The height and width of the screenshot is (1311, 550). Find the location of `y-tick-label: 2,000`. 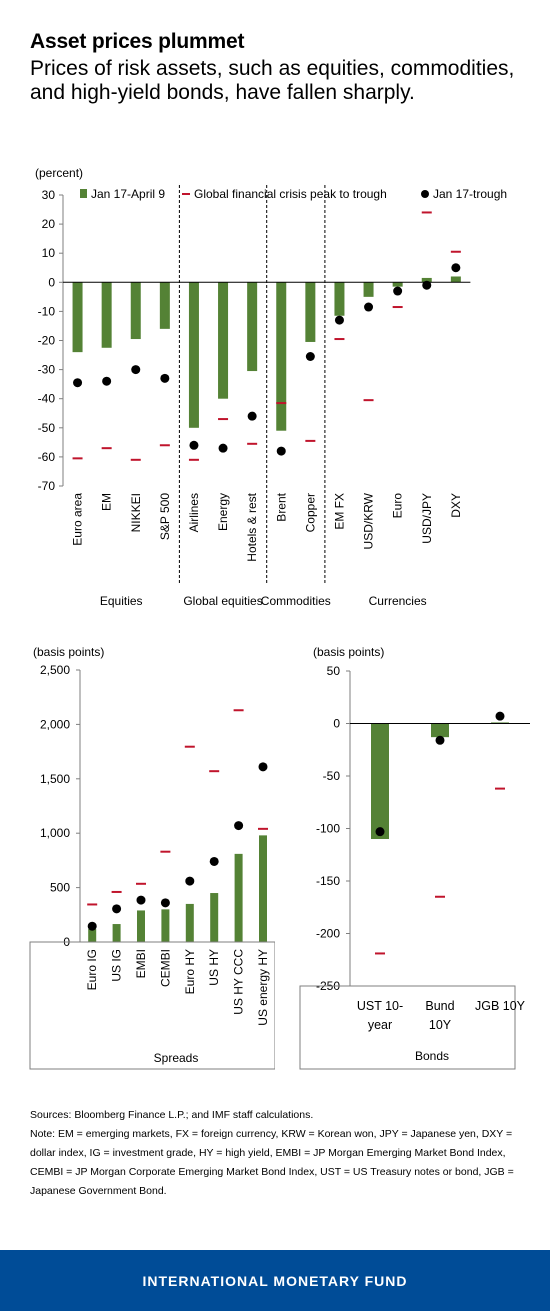

y-tick-label: 2,000 is located at coordinates (55, 724).